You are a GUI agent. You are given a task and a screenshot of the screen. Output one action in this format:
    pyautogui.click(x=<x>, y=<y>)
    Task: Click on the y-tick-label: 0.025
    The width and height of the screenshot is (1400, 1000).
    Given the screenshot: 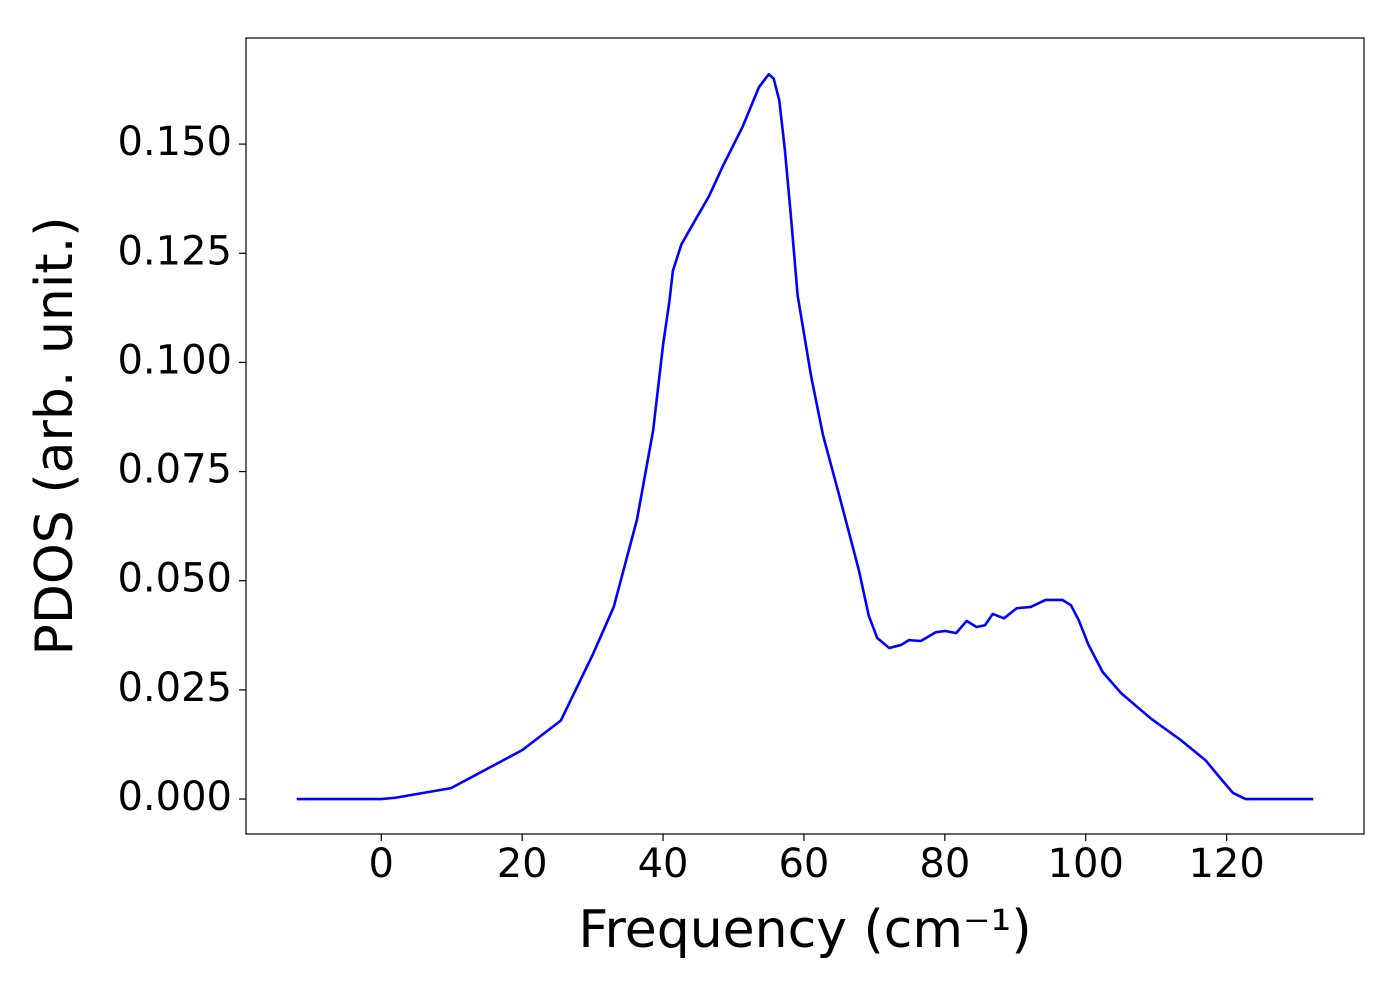 What is the action you would take?
    pyautogui.click(x=174, y=688)
    